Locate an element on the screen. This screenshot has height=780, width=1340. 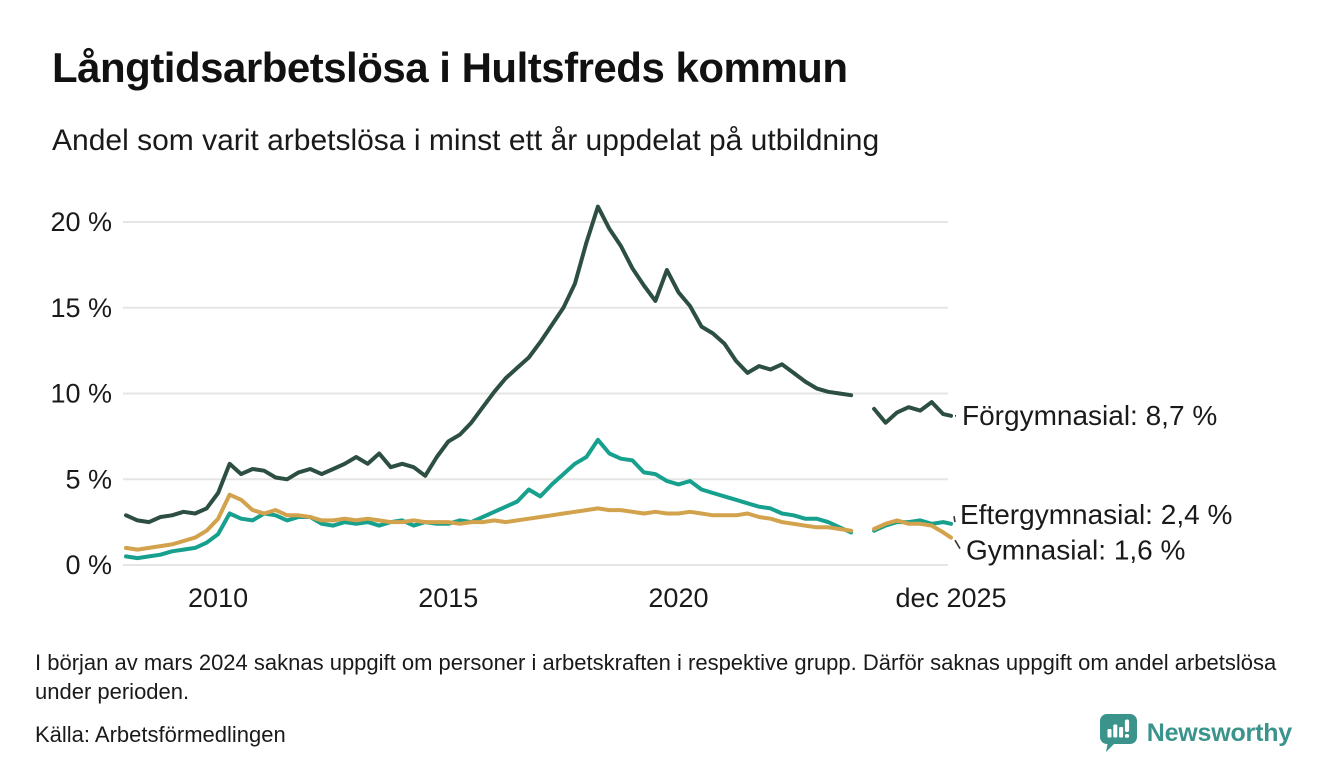
series-line-eftergymnasial is located at coordinates (538, 499).